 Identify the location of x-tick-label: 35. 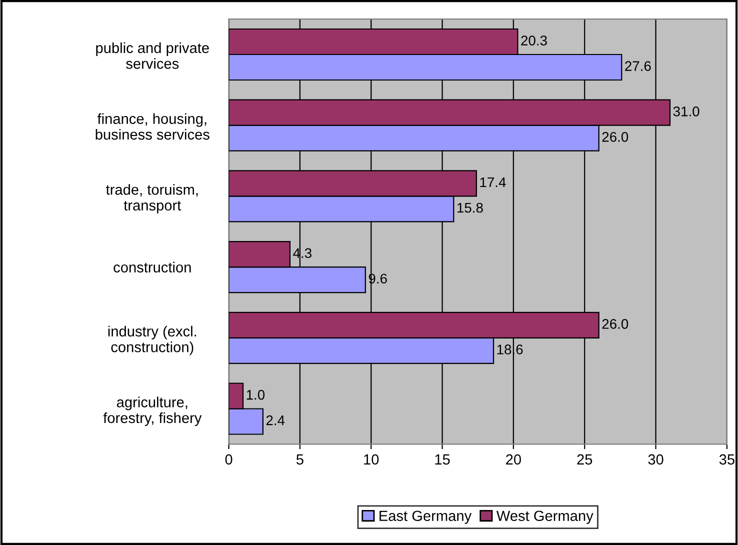
(726, 459).